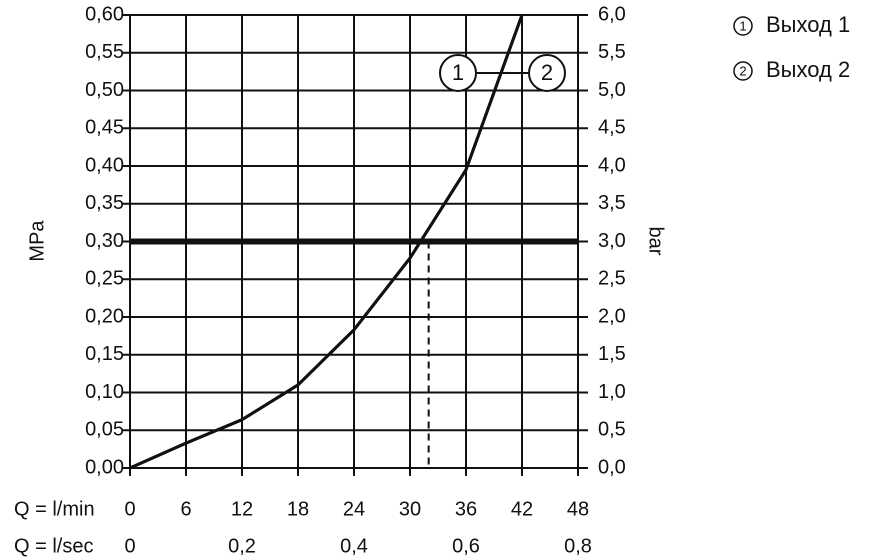 This screenshot has width=892, height=559. What do you see at coordinates (612, 128) in the screenshot?
I see `y2-tick-label: 4,5` at bounding box center [612, 128].